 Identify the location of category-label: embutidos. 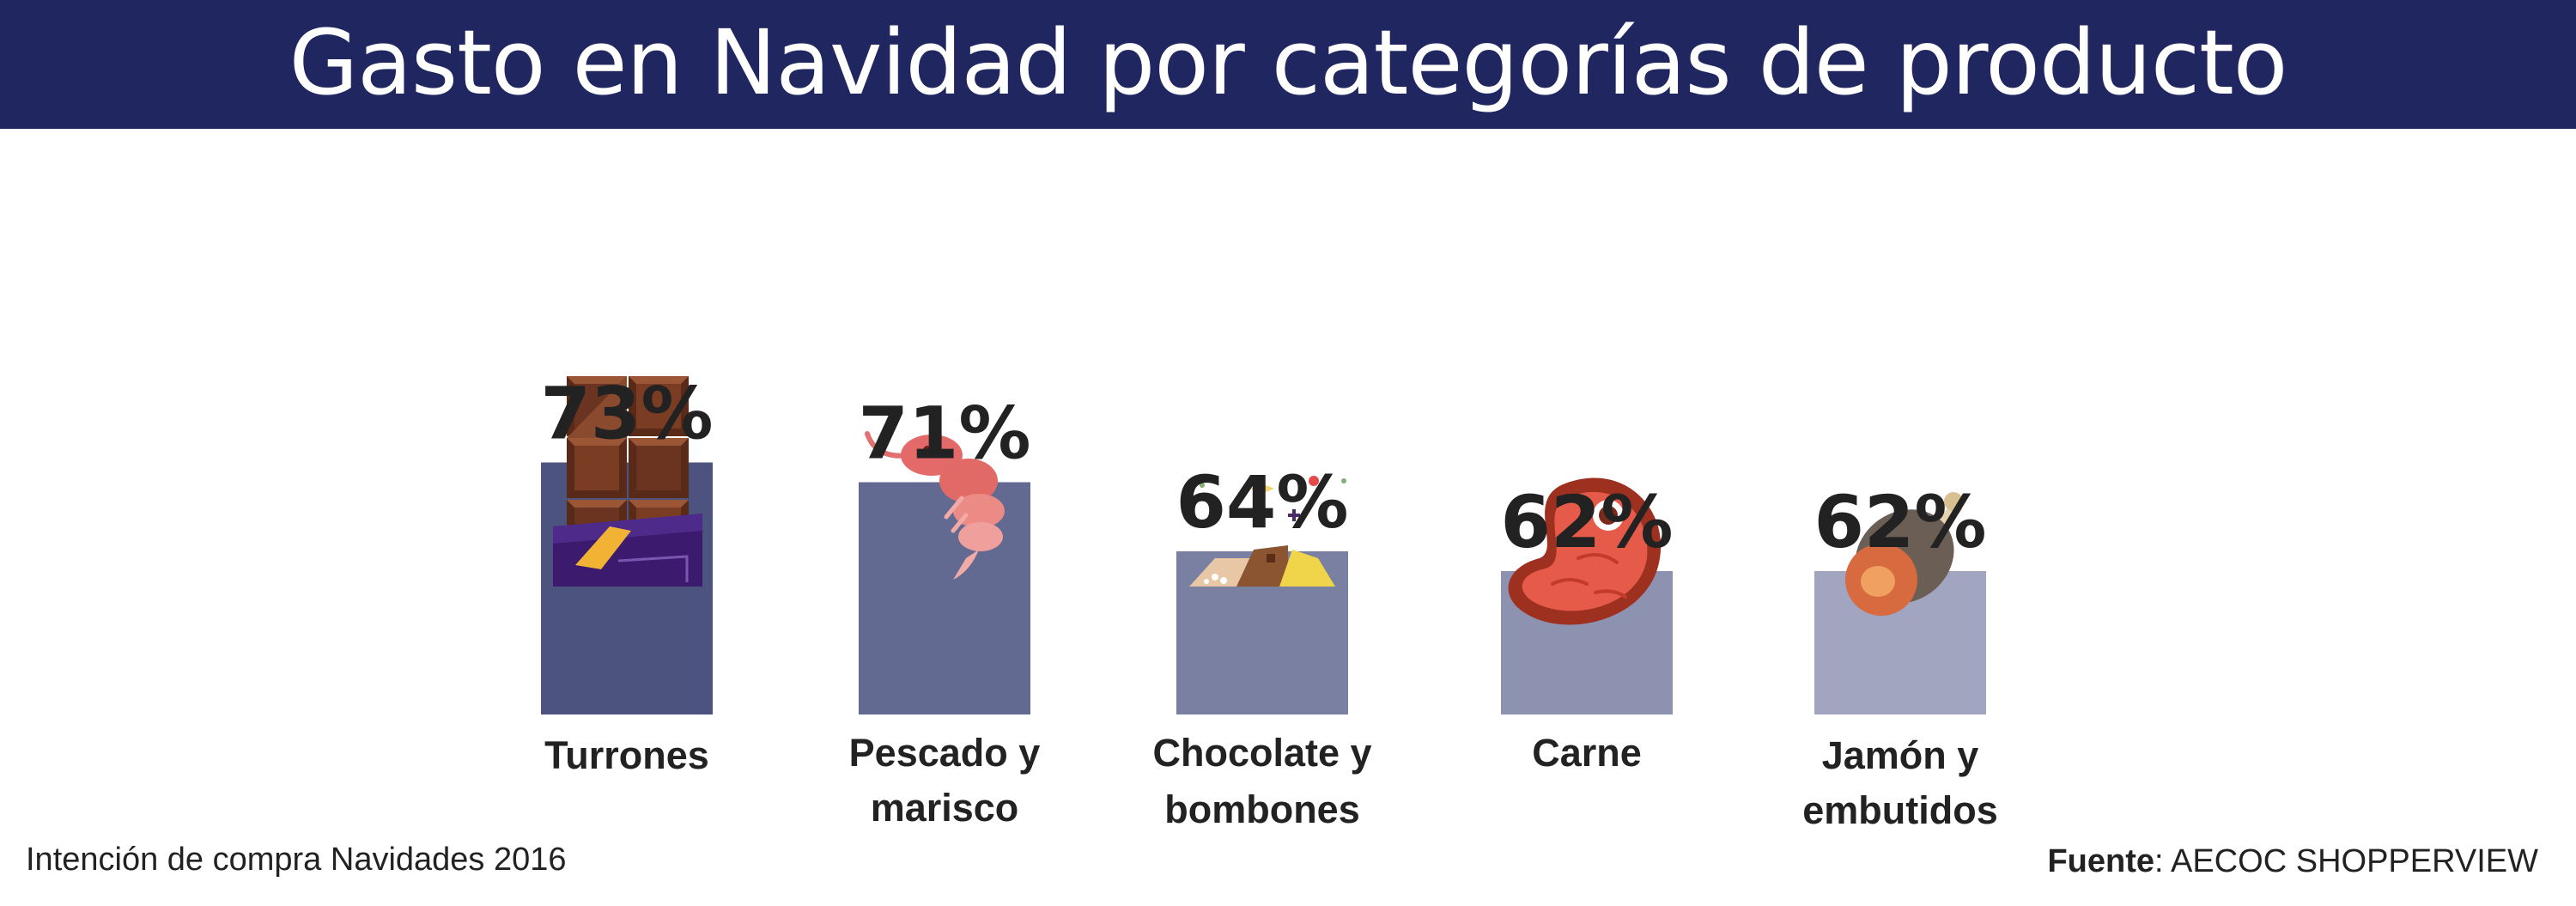
(1900, 810).